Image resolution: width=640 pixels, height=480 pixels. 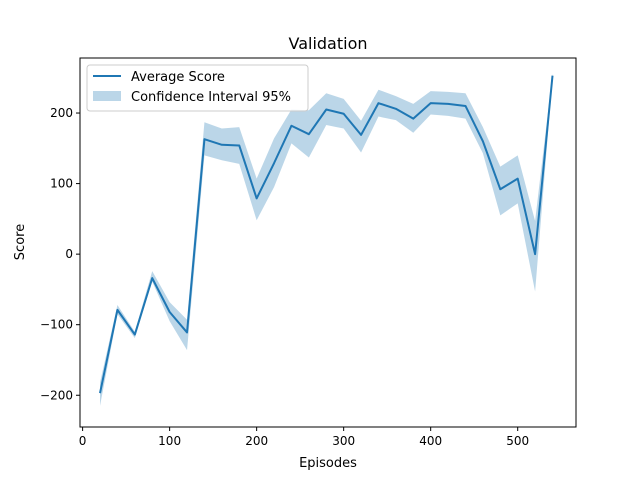 What do you see at coordinates (61, 113) in the screenshot?
I see `y-tick-label: 200` at bounding box center [61, 113].